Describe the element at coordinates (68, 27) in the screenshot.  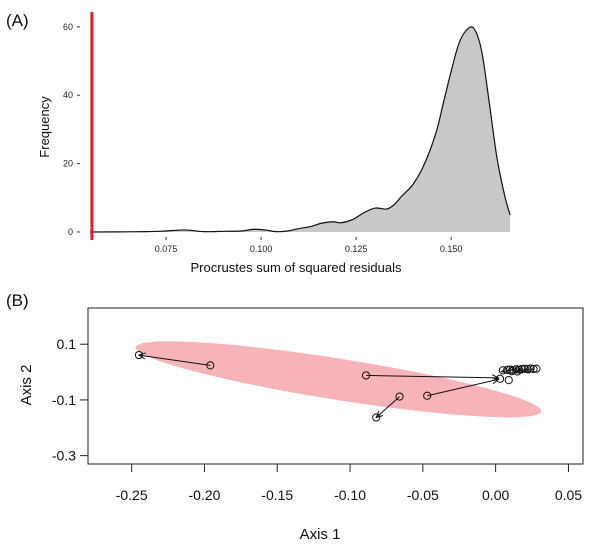
I see `y-tick-label: 60` at that location.